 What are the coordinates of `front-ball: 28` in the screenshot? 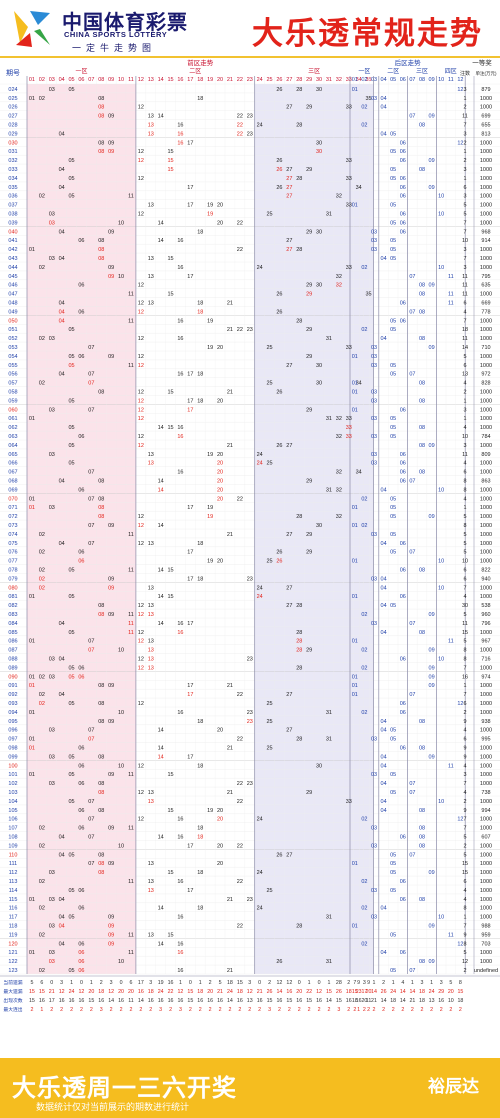 It's located at (299, 668).